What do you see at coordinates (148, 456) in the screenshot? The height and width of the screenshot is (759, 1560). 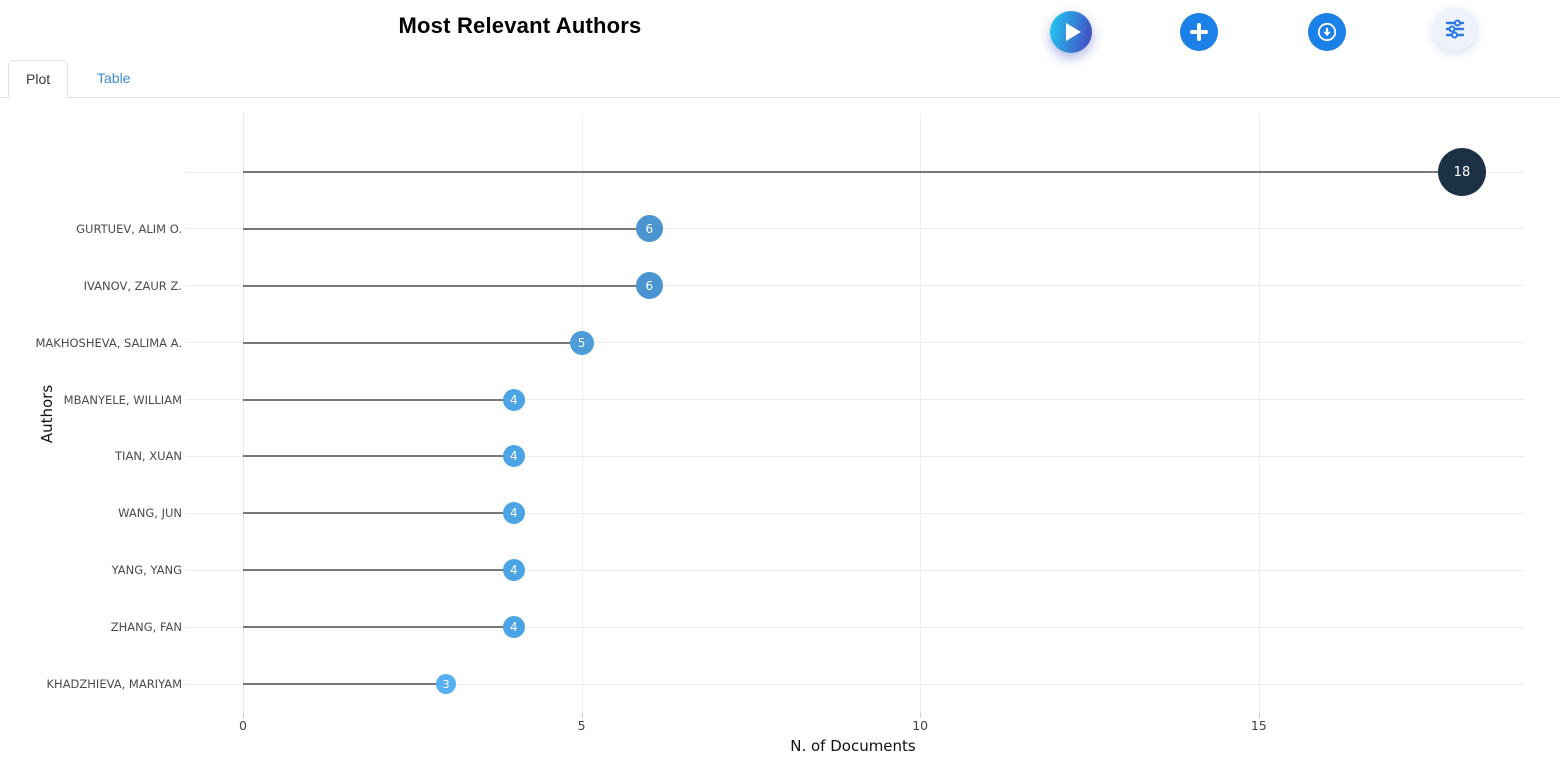 I see `author-label: TIAN, XUAN` at bounding box center [148, 456].